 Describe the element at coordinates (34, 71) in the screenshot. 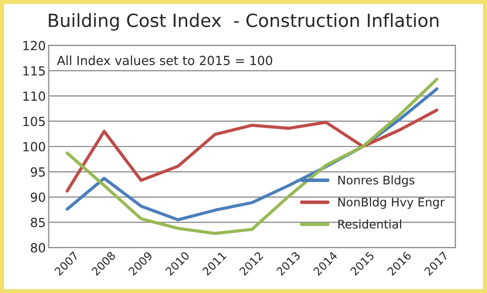

I see `y-tick-label: 115` at that location.